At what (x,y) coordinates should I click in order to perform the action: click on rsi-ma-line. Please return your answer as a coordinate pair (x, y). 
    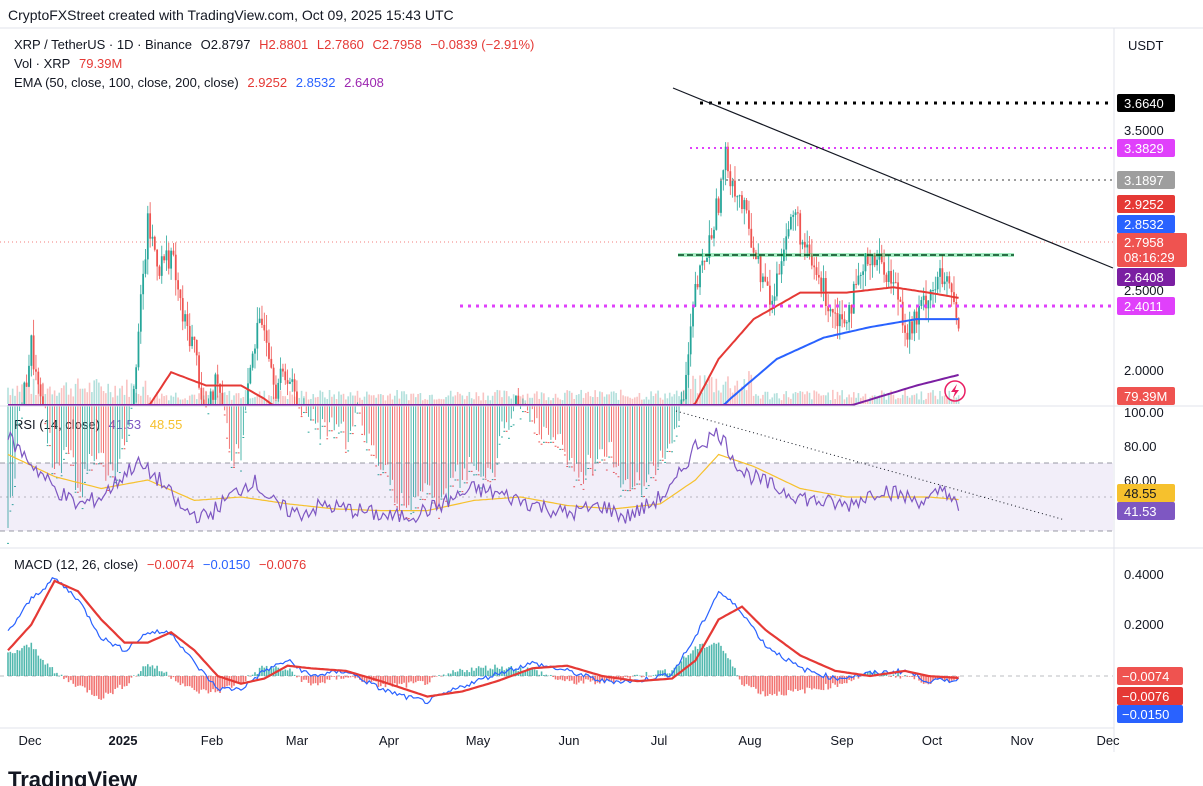
    Looking at the image, I should click on (483, 482).